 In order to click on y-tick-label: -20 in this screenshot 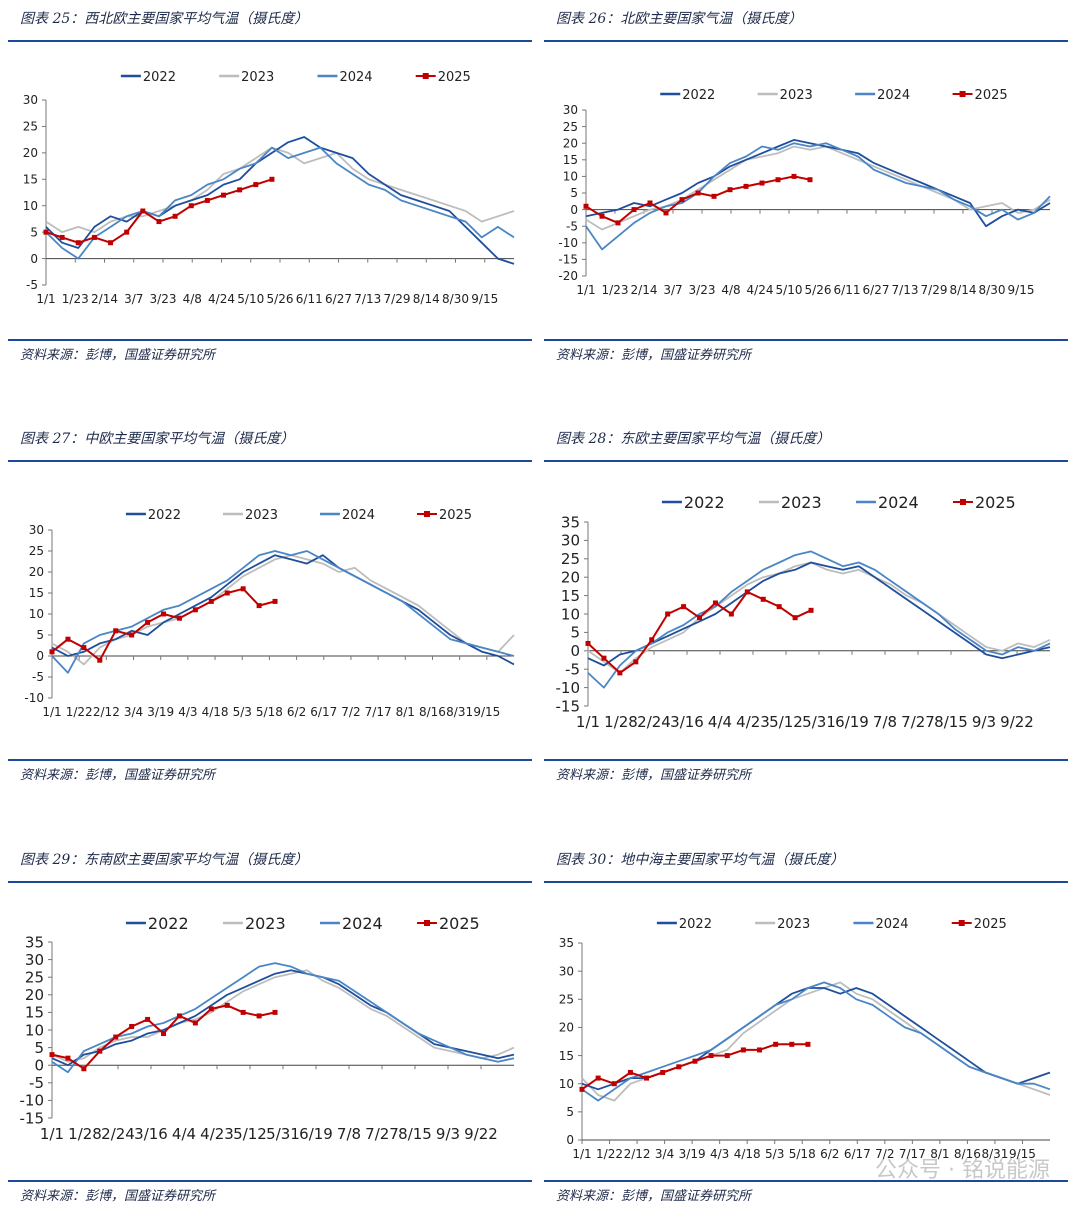, I will do `click(568, 276)`.